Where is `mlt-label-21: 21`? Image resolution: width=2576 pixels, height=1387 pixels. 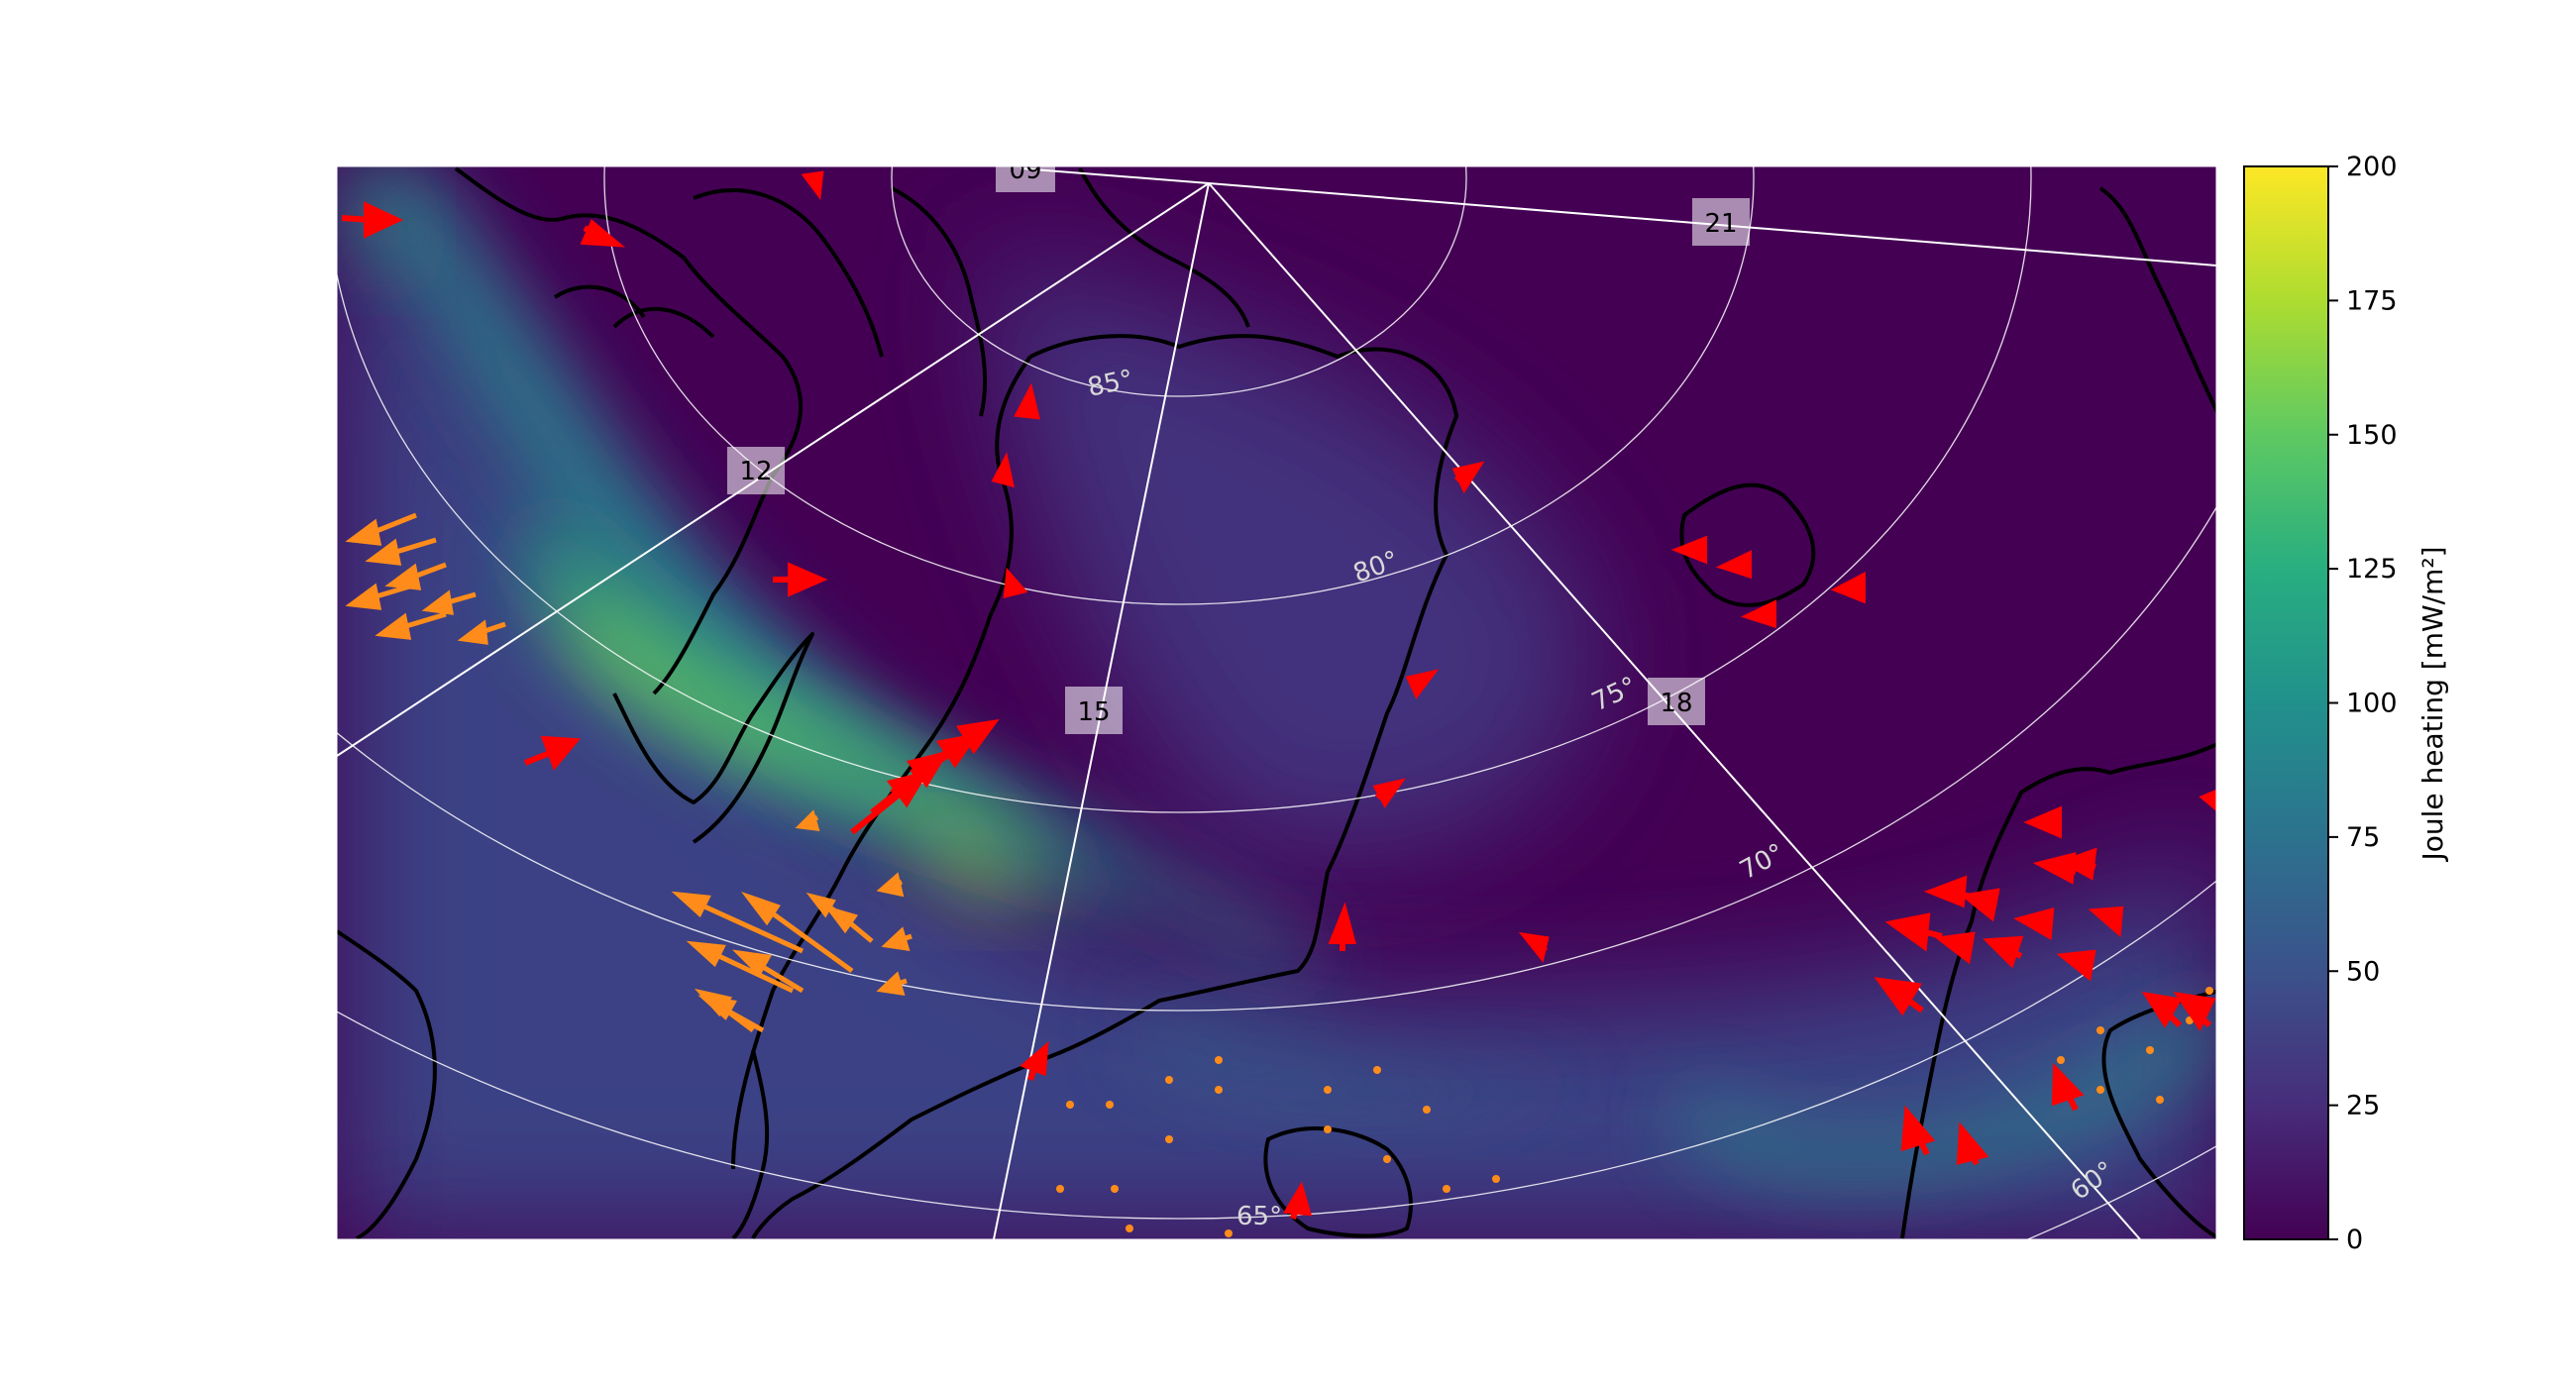
mlt-label-21: 21 is located at coordinates (1721, 222).